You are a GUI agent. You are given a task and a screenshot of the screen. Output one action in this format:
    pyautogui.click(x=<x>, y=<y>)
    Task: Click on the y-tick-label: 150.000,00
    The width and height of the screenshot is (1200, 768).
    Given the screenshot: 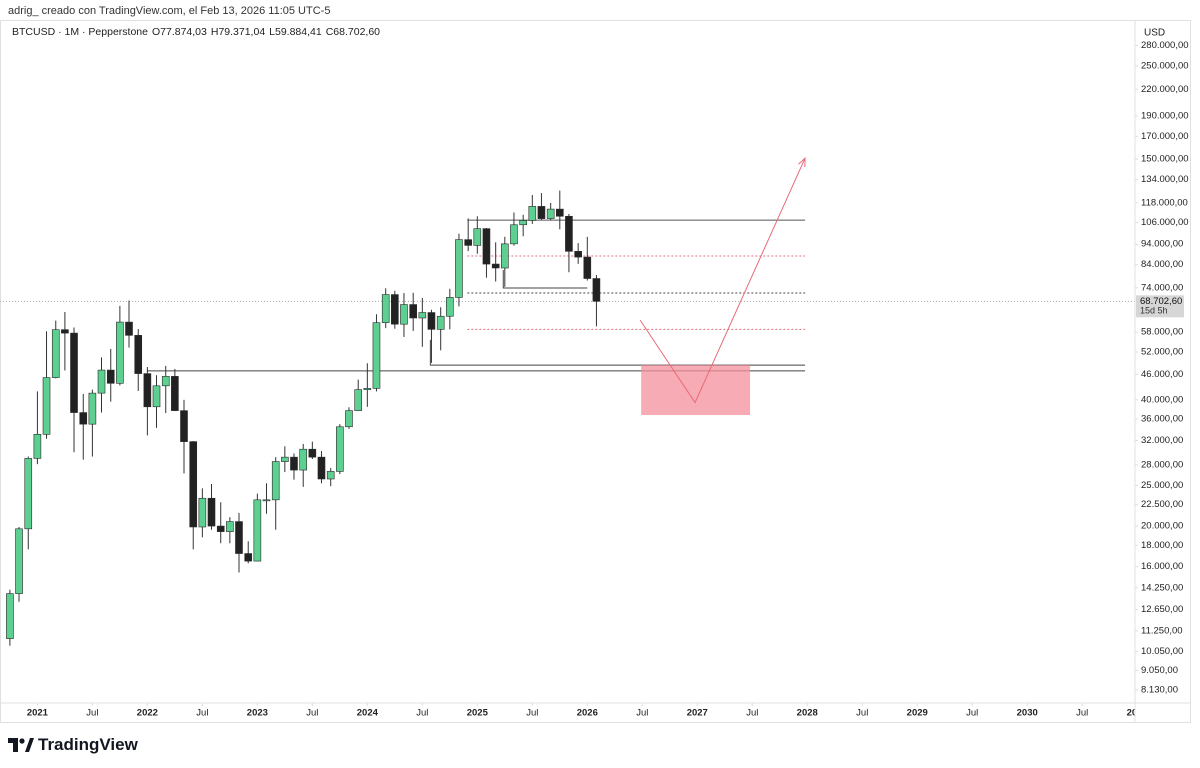 What is the action you would take?
    pyautogui.click(x=1165, y=159)
    